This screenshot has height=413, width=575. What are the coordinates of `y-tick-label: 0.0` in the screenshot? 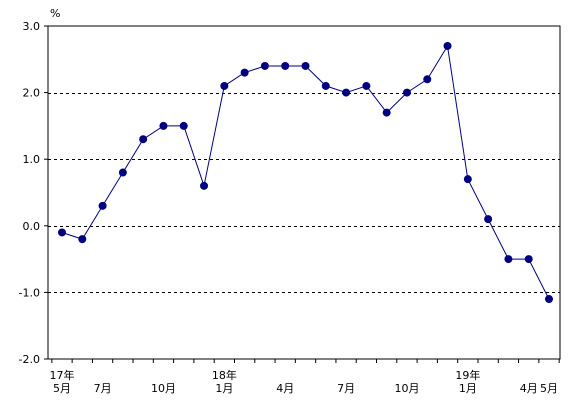 It's located at (32, 226).